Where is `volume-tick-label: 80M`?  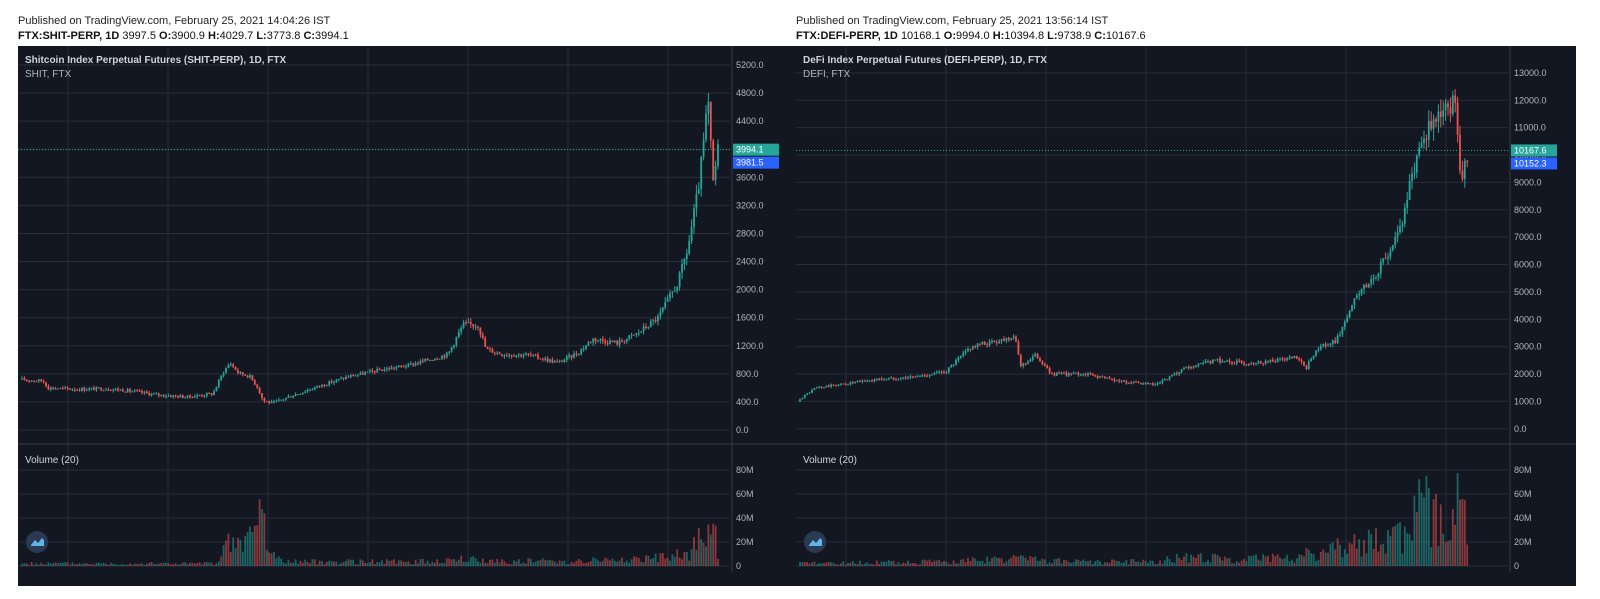 volume-tick-label: 80M is located at coordinates (745, 470).